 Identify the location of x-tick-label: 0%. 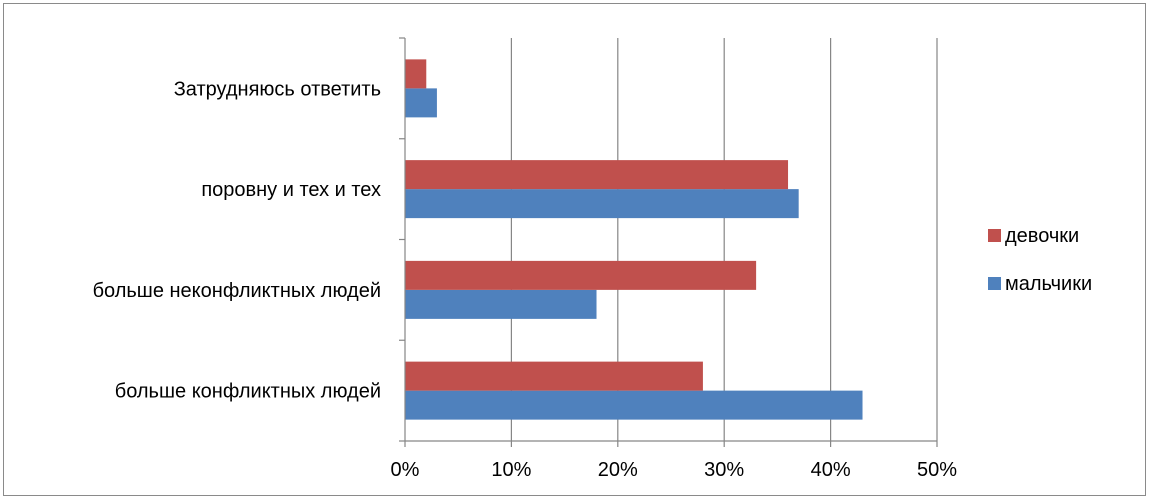
(405, 470).